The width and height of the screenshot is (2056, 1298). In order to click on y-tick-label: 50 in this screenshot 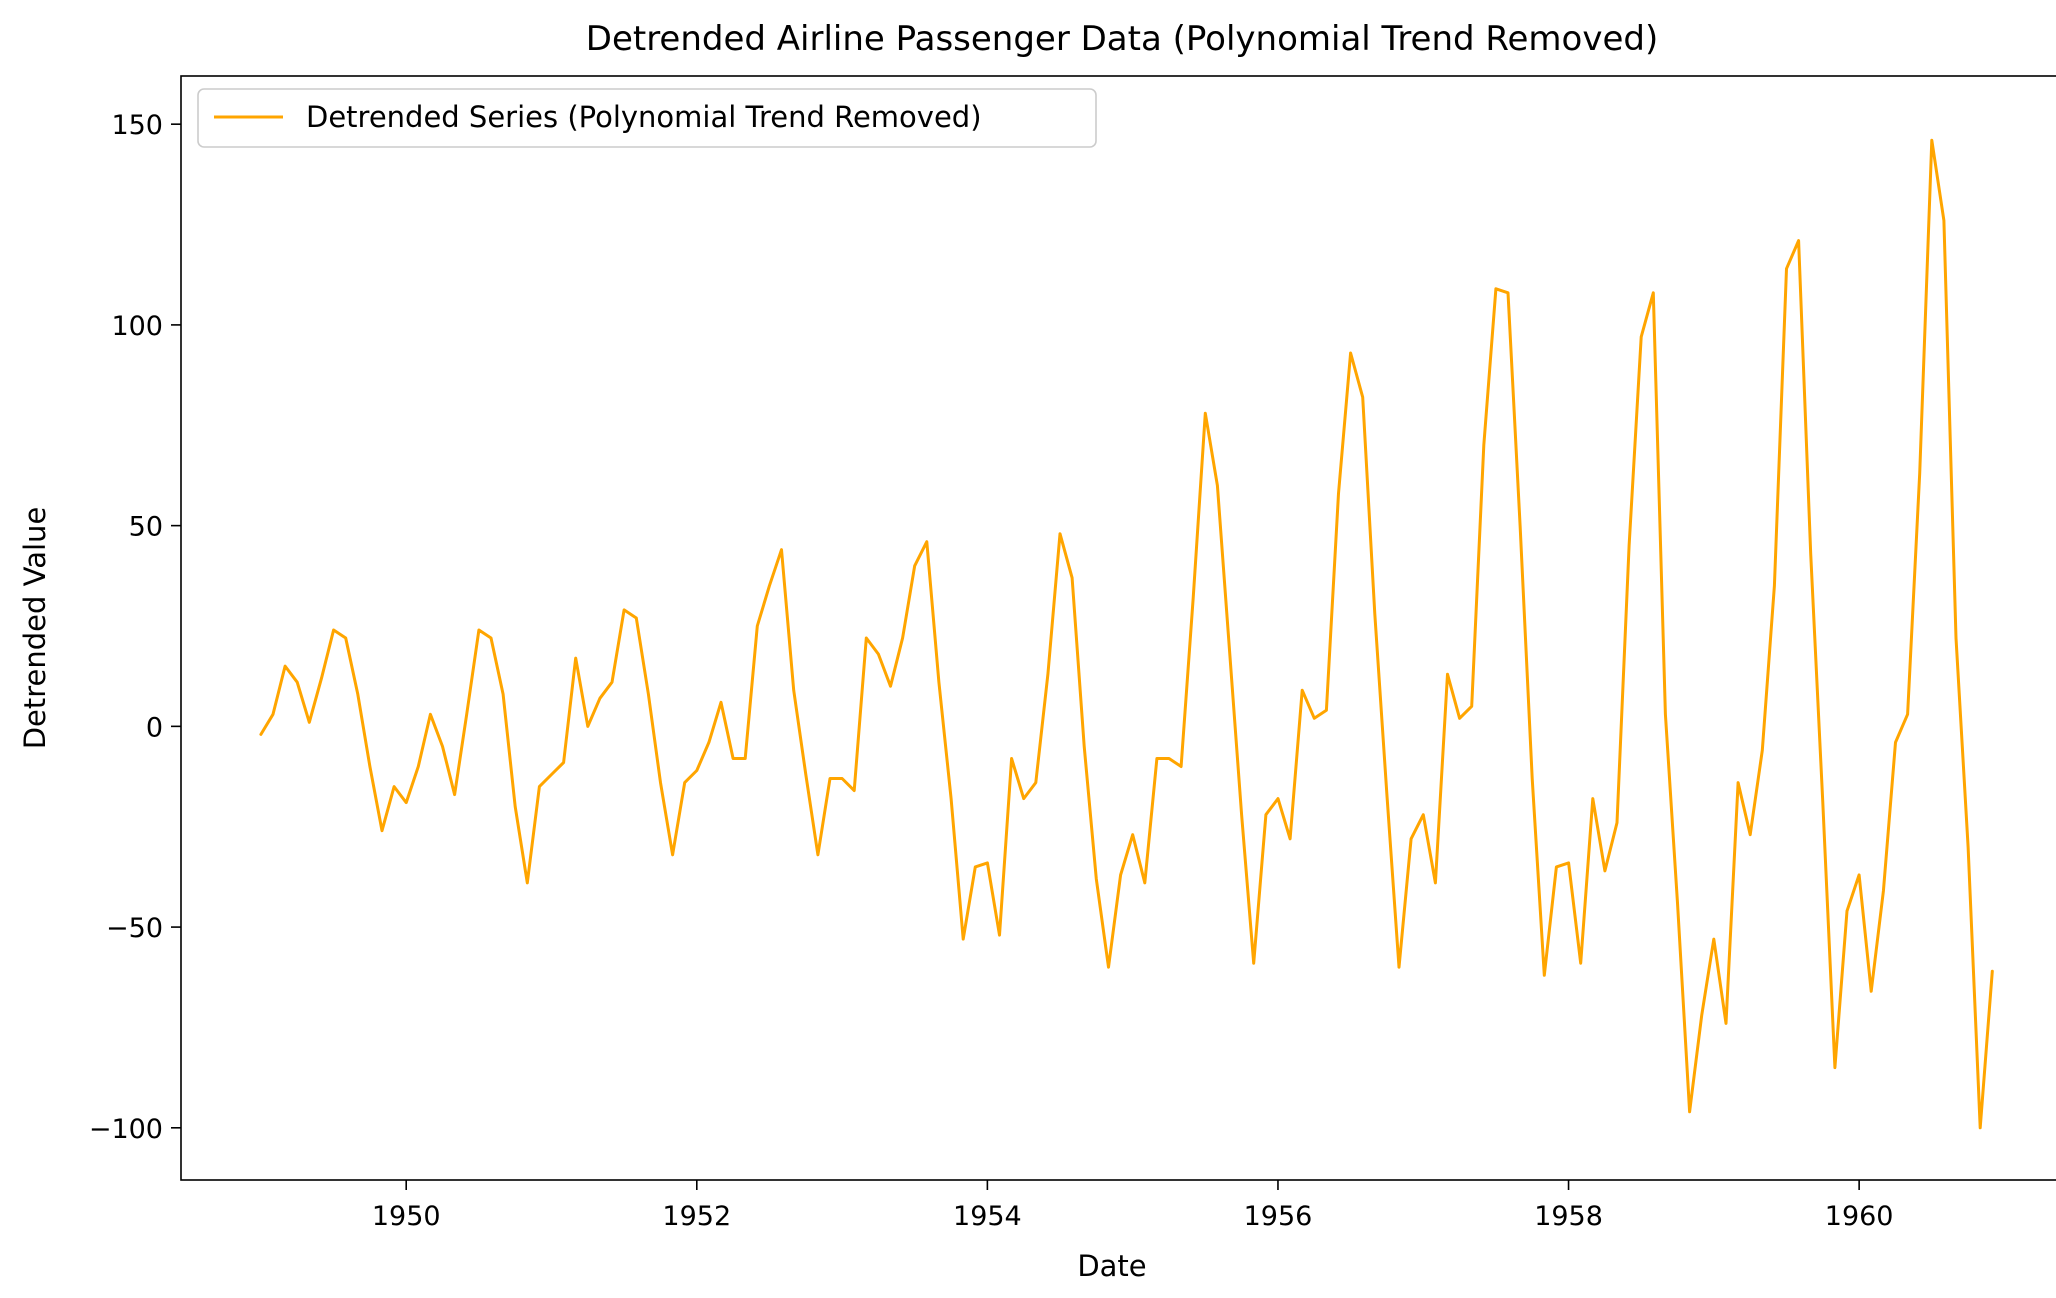, I will do `click(146, 527)`.